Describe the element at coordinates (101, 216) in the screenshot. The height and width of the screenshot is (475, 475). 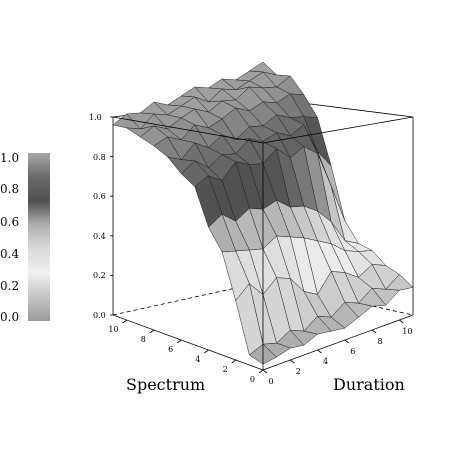
I see `z-axis: 0.0 0.2 0.4 0.6 0.8 1.0` at that location.